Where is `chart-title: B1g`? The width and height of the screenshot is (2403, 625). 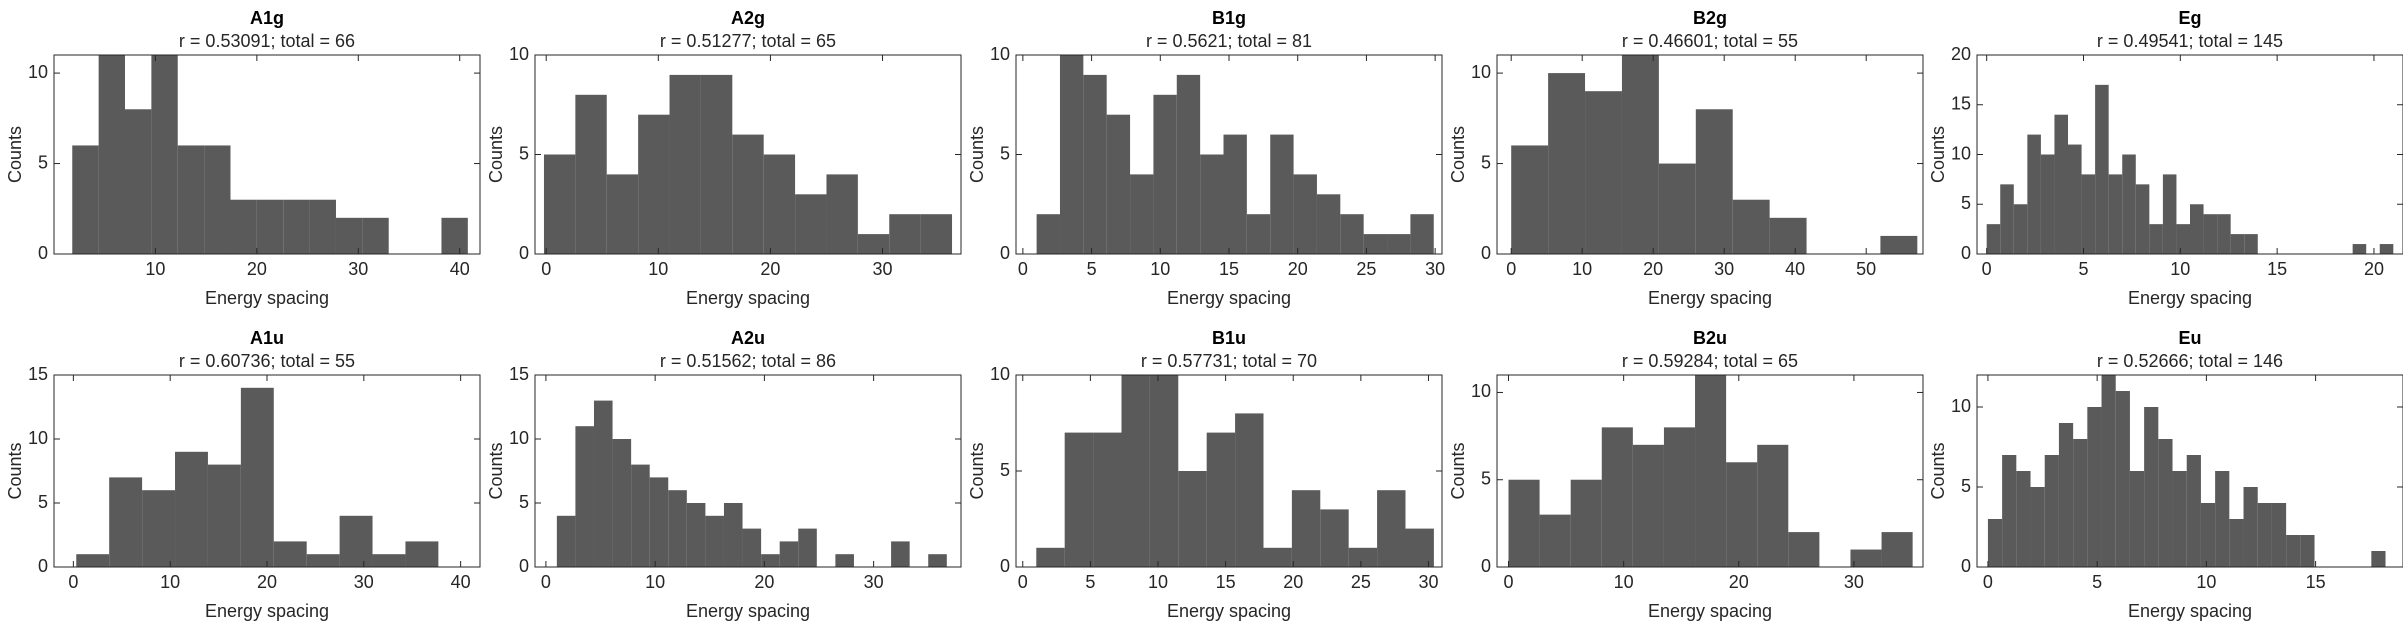 chart-title: B1g is located at coordinates (1229, 18).